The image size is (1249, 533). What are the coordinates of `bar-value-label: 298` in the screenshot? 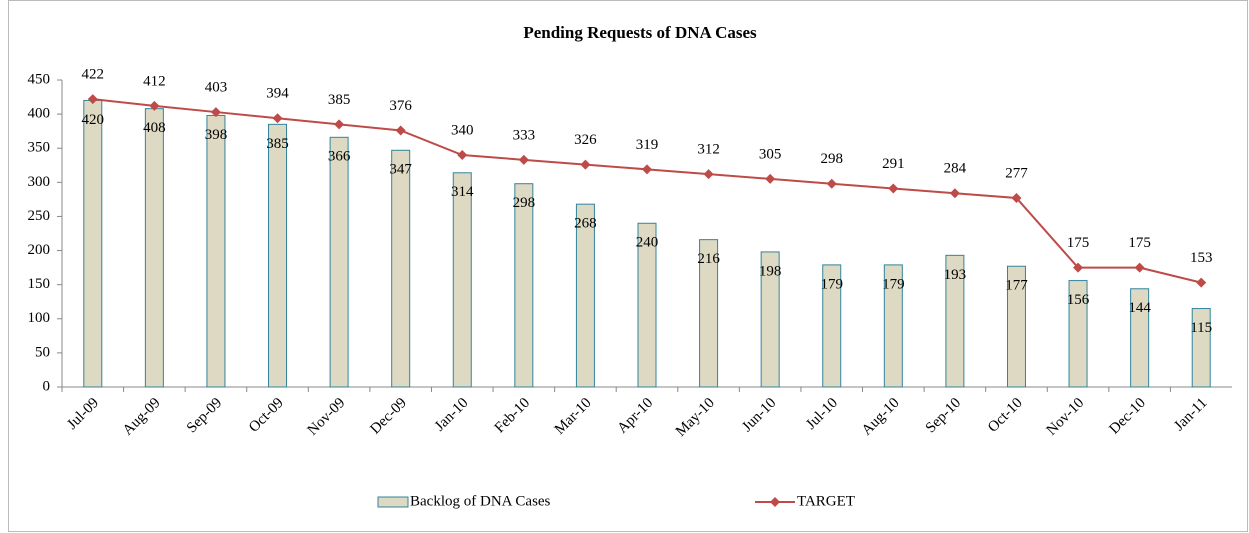 It's located at (524, 203).